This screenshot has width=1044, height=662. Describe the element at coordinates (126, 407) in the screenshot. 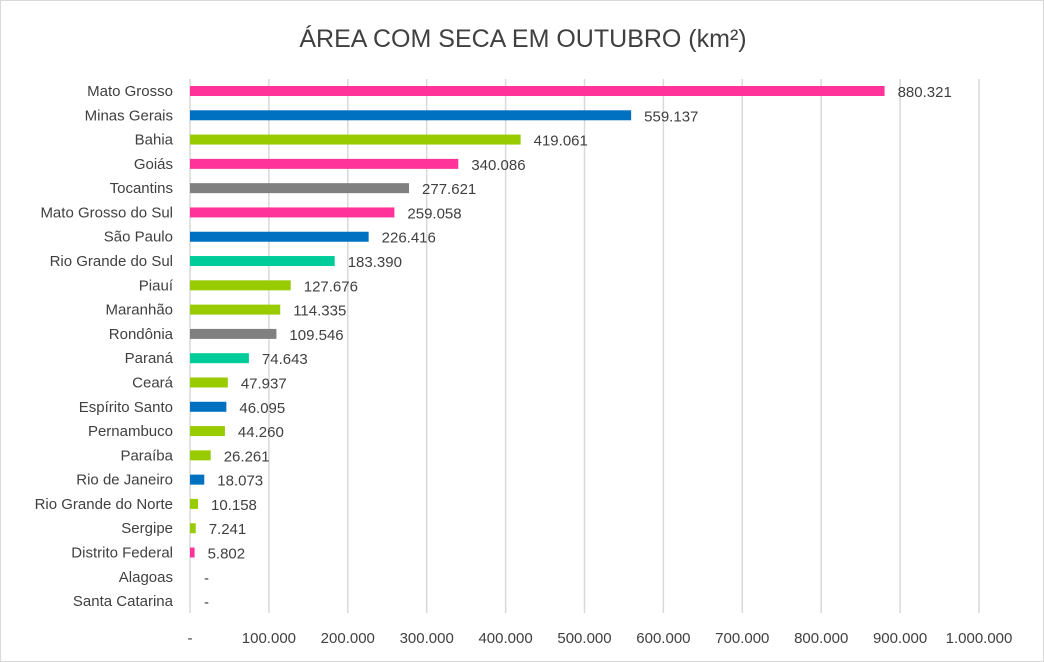

I see `category-label: Espírito Santo` at that location.